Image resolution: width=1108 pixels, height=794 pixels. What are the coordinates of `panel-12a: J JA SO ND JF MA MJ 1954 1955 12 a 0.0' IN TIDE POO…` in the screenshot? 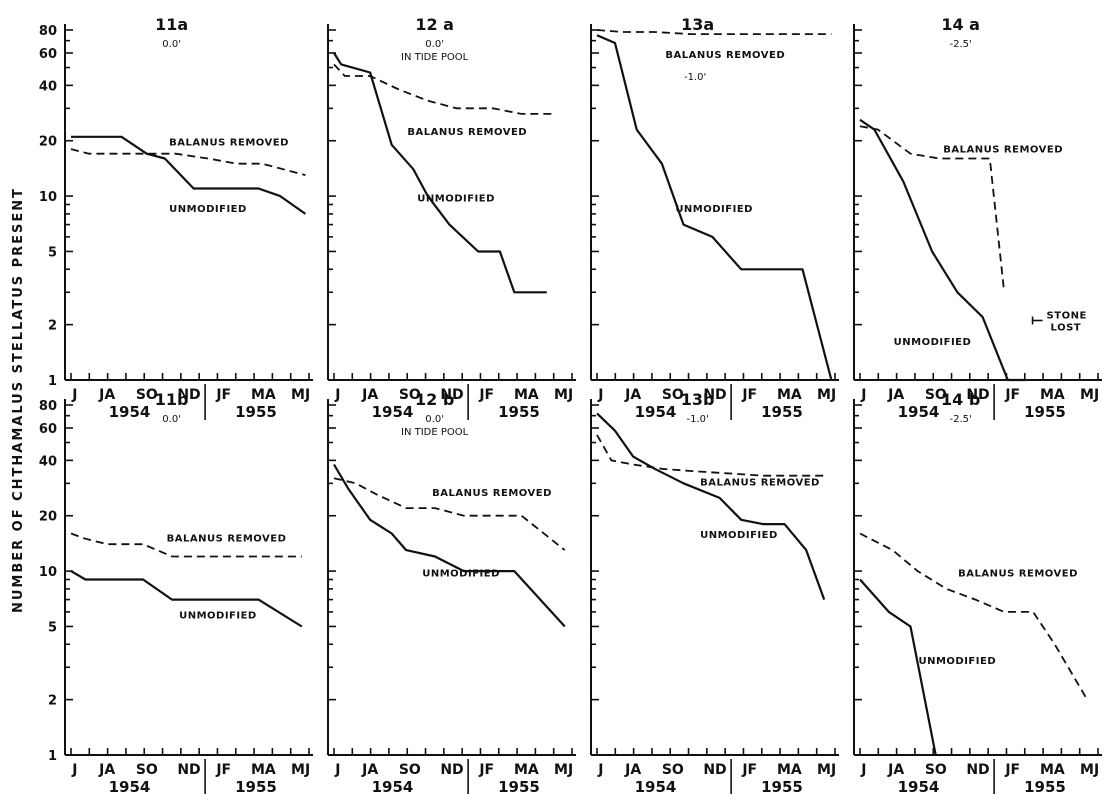 It's located at (451, 218).